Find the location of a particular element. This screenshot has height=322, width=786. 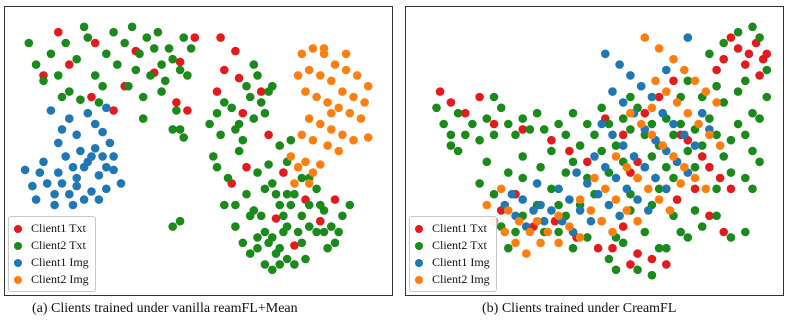

legend-marker-icon is located at coordinates (18, 245).